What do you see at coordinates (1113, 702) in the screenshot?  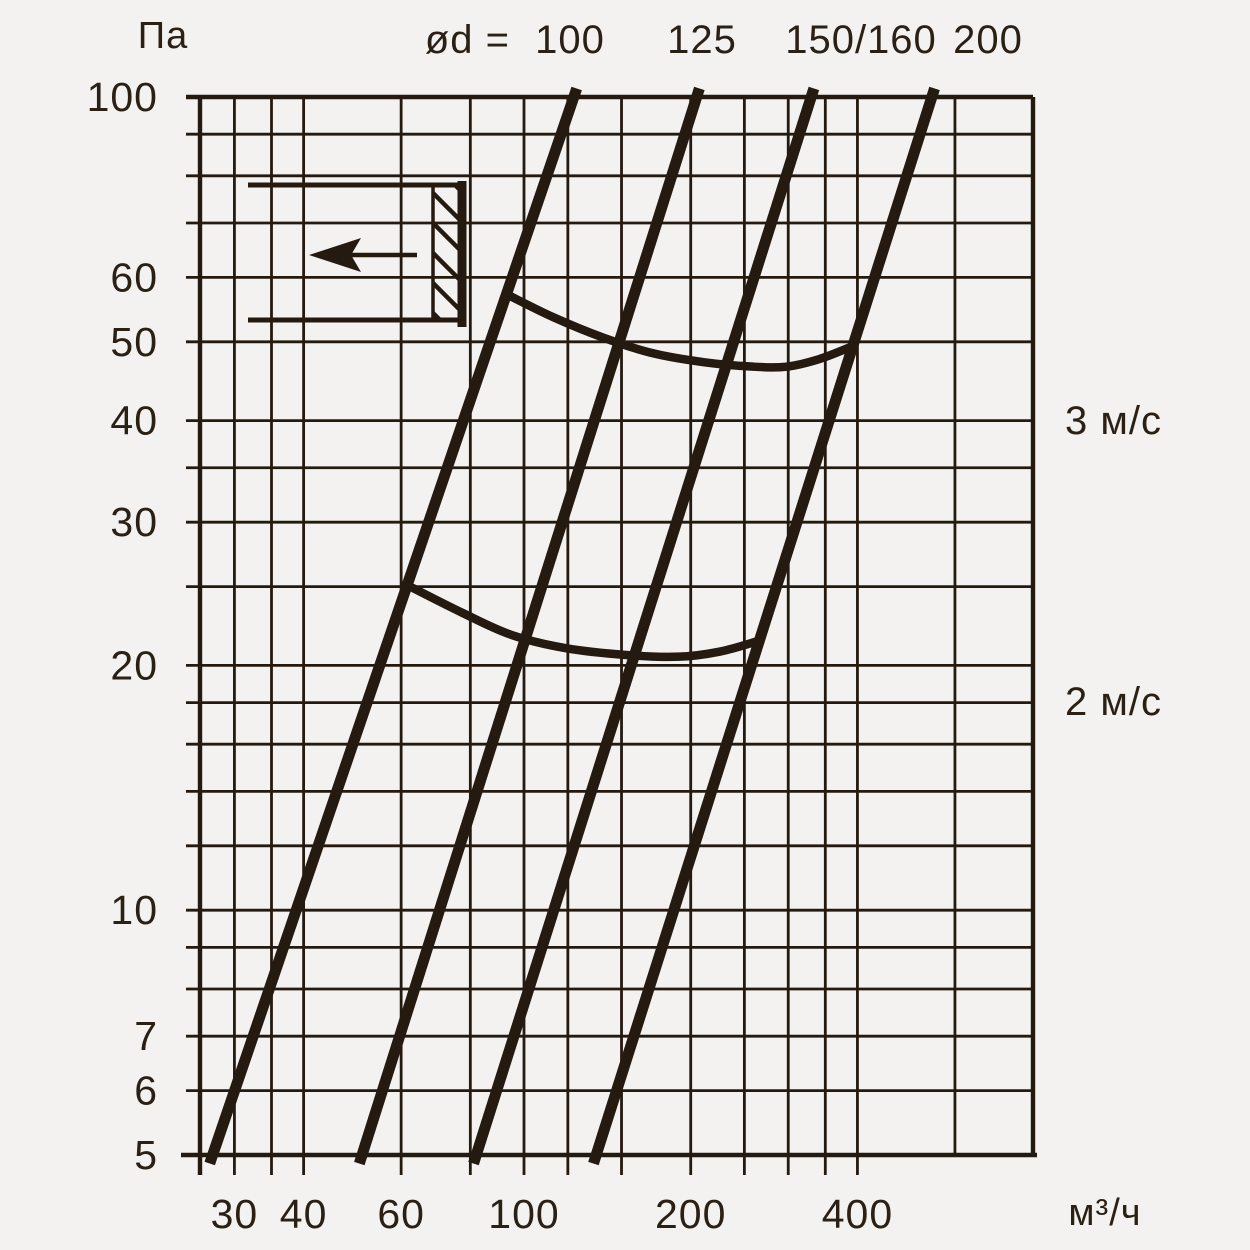 I see `velocity-label-2ms: 2 м/с` at bounding box center [1113, 702].